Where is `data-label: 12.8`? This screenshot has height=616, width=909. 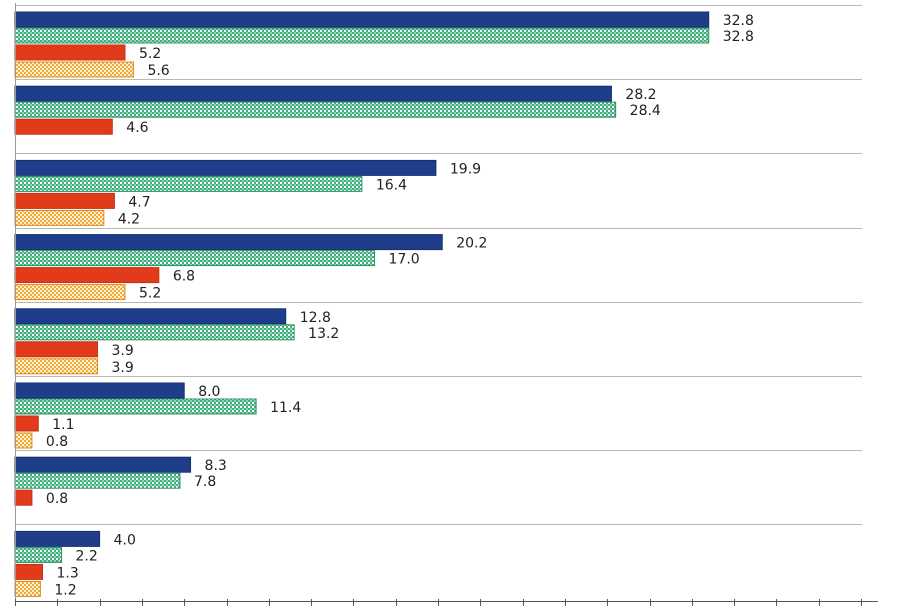 data-label: 12.8 is located at coordinates (315, 318).